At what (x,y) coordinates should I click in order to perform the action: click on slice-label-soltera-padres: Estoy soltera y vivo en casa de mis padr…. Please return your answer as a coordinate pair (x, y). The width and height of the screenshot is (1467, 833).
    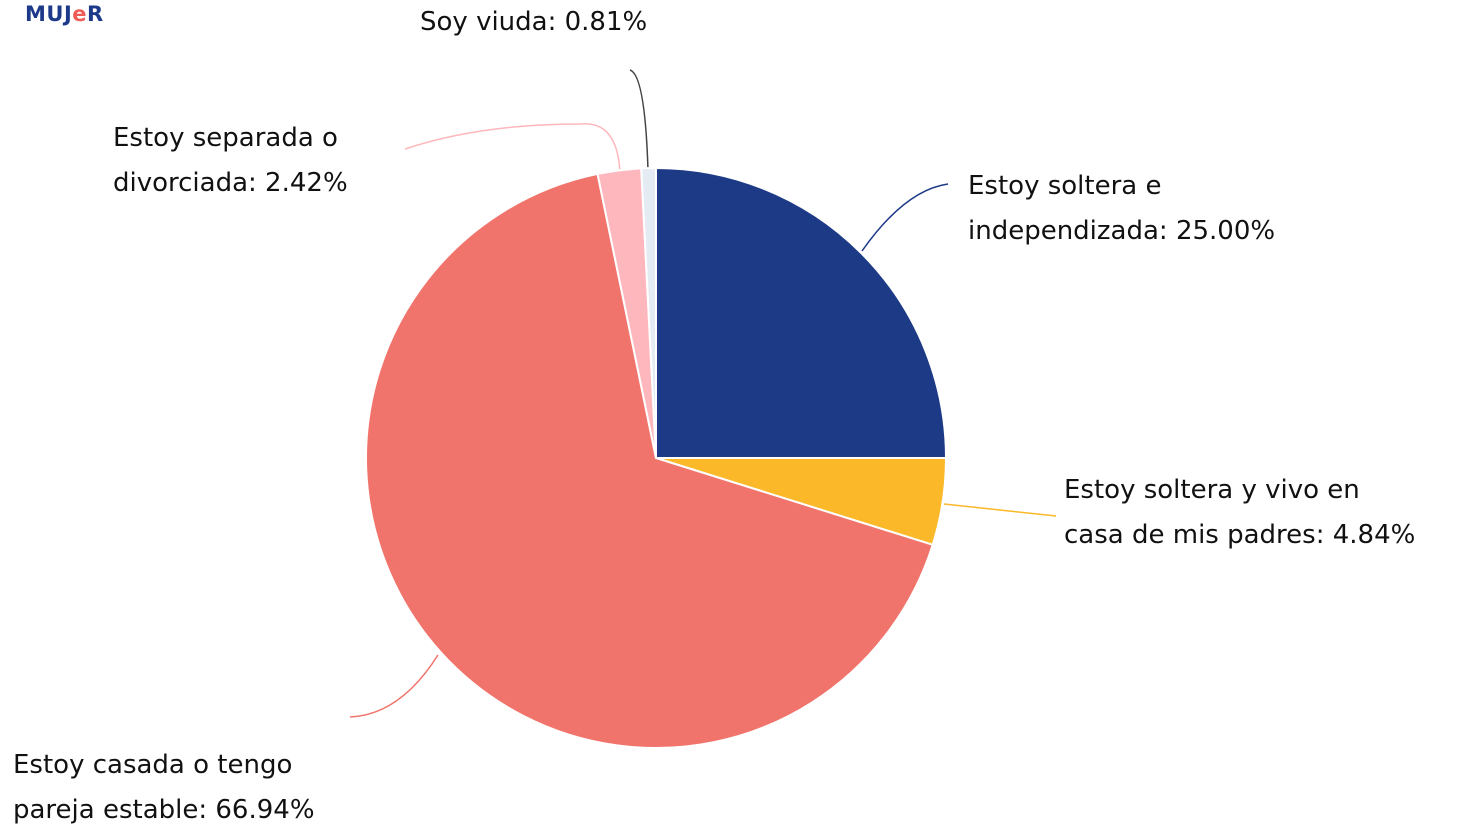
    Looking at the image, I should click on (1239, 513).